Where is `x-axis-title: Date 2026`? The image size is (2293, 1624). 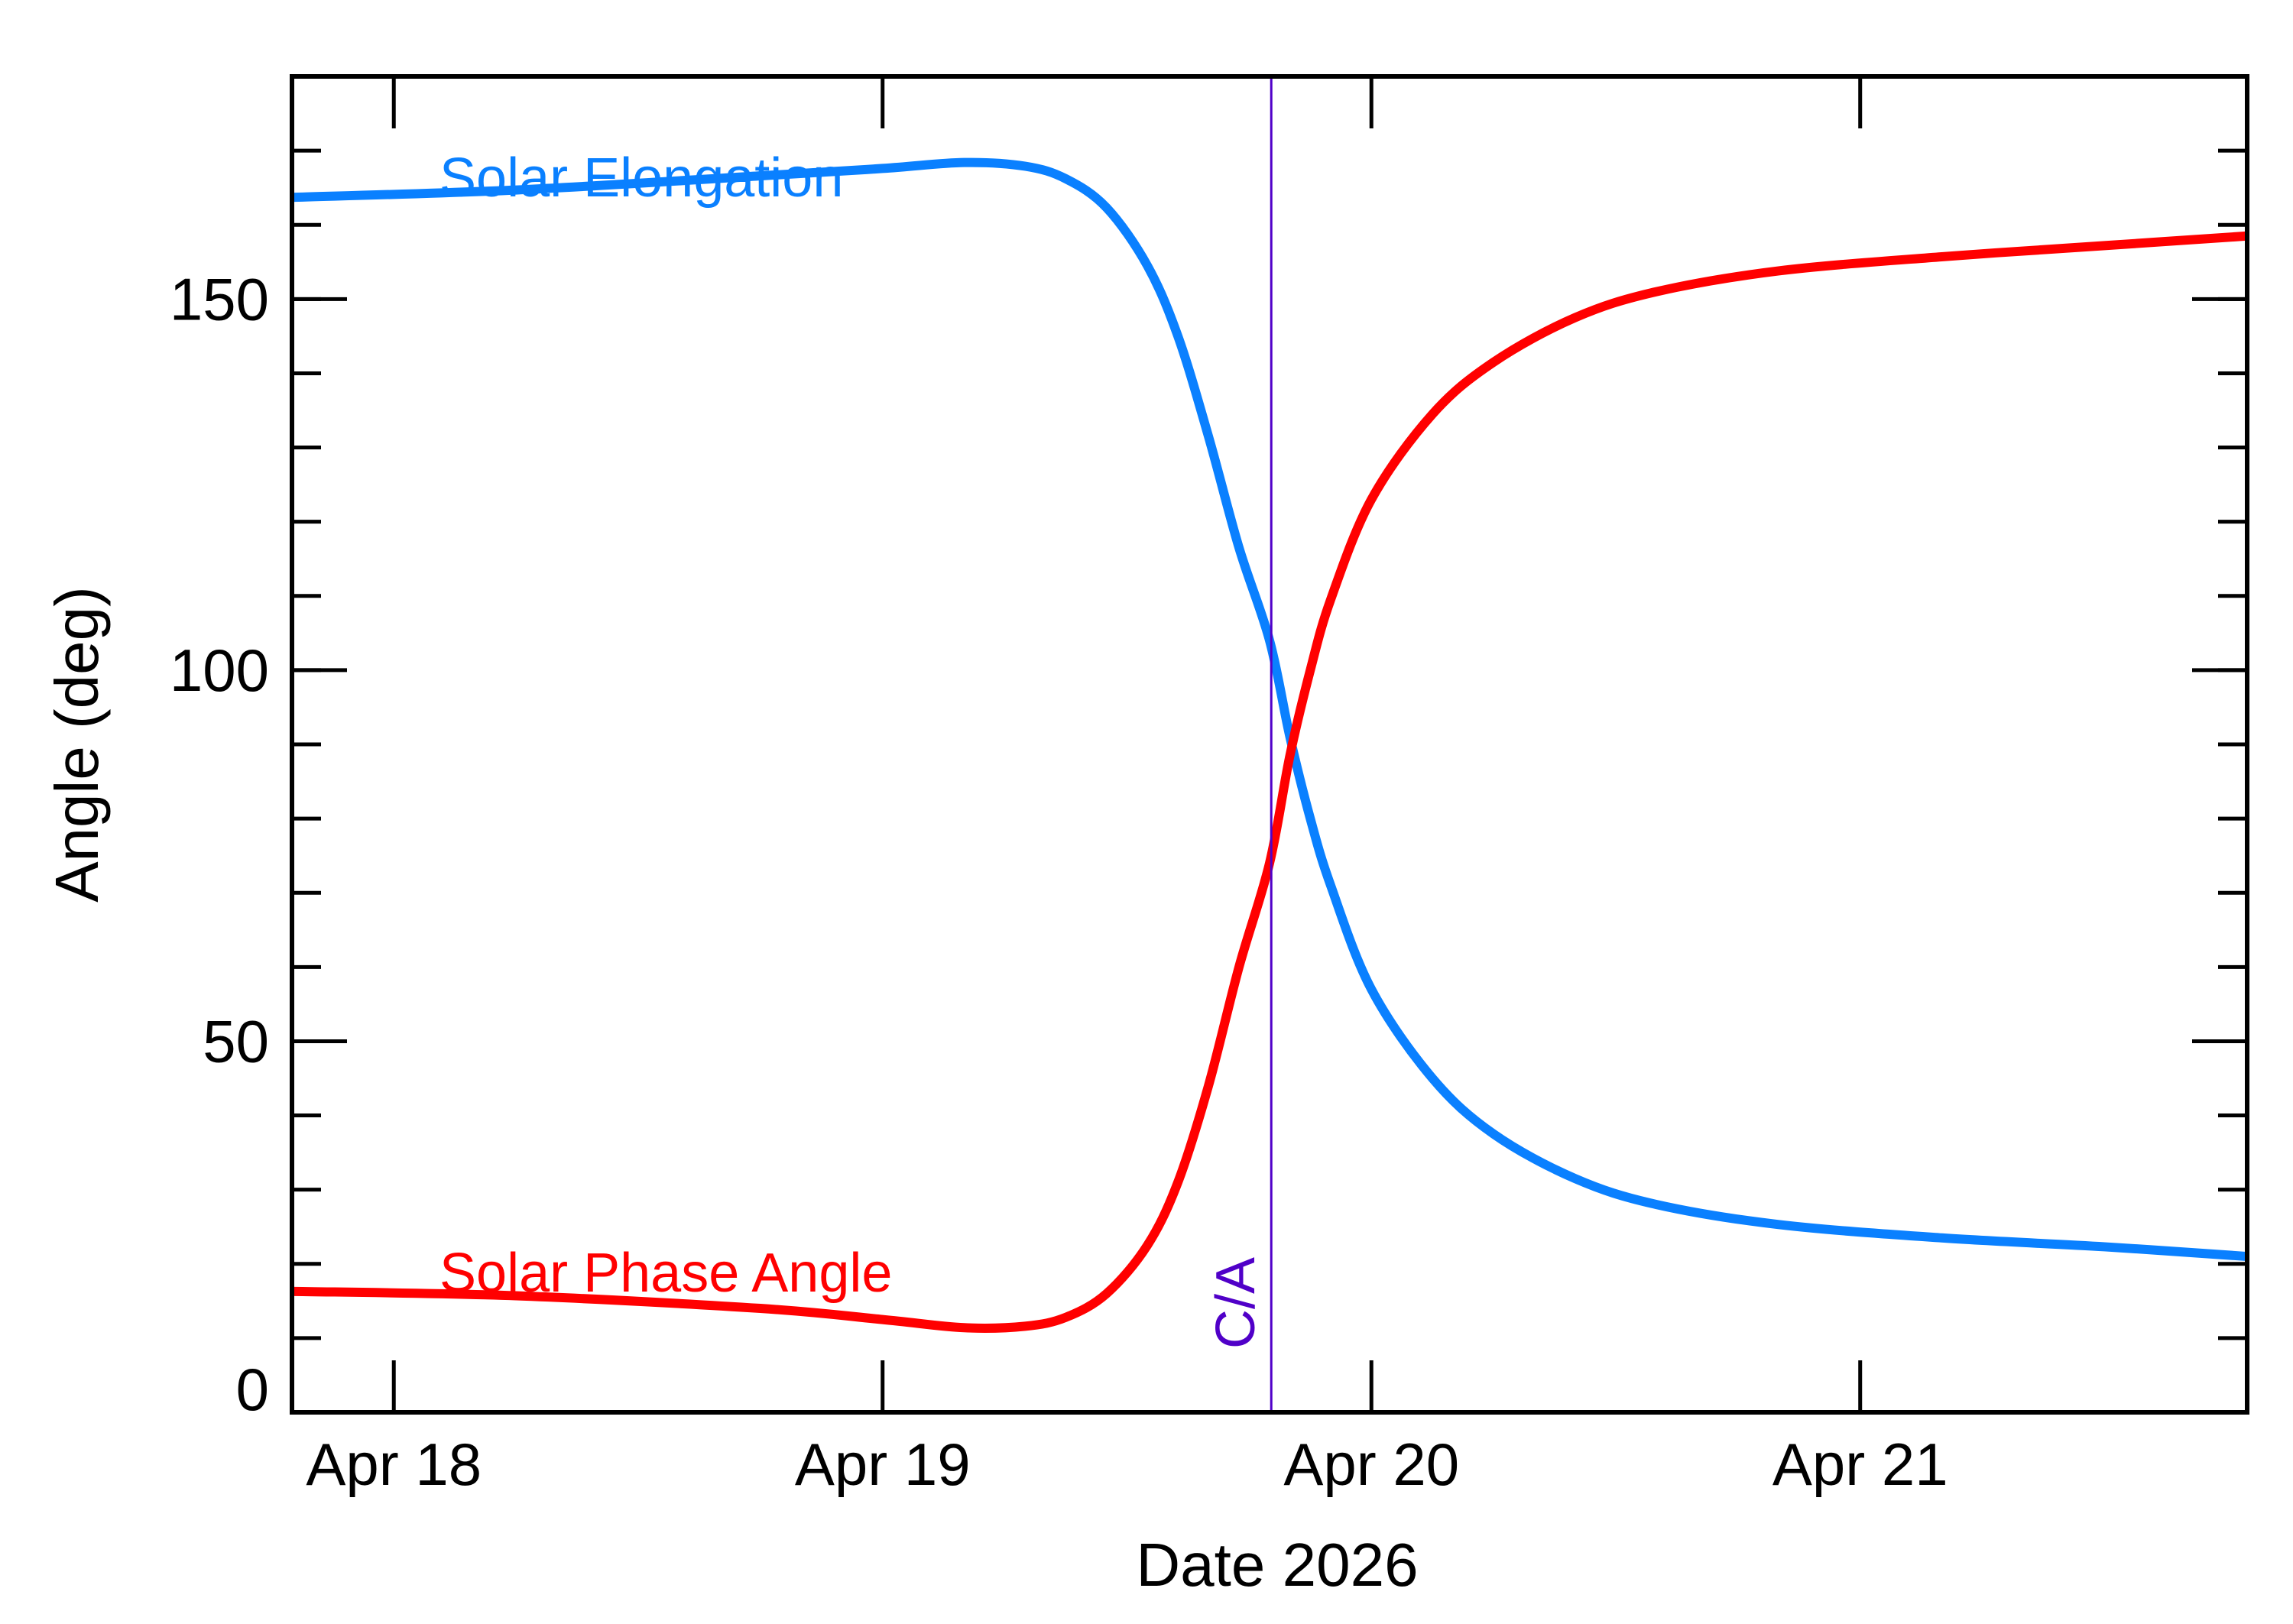
x-axis-title: Date 2026 is located at coordinates (1277, 1565).